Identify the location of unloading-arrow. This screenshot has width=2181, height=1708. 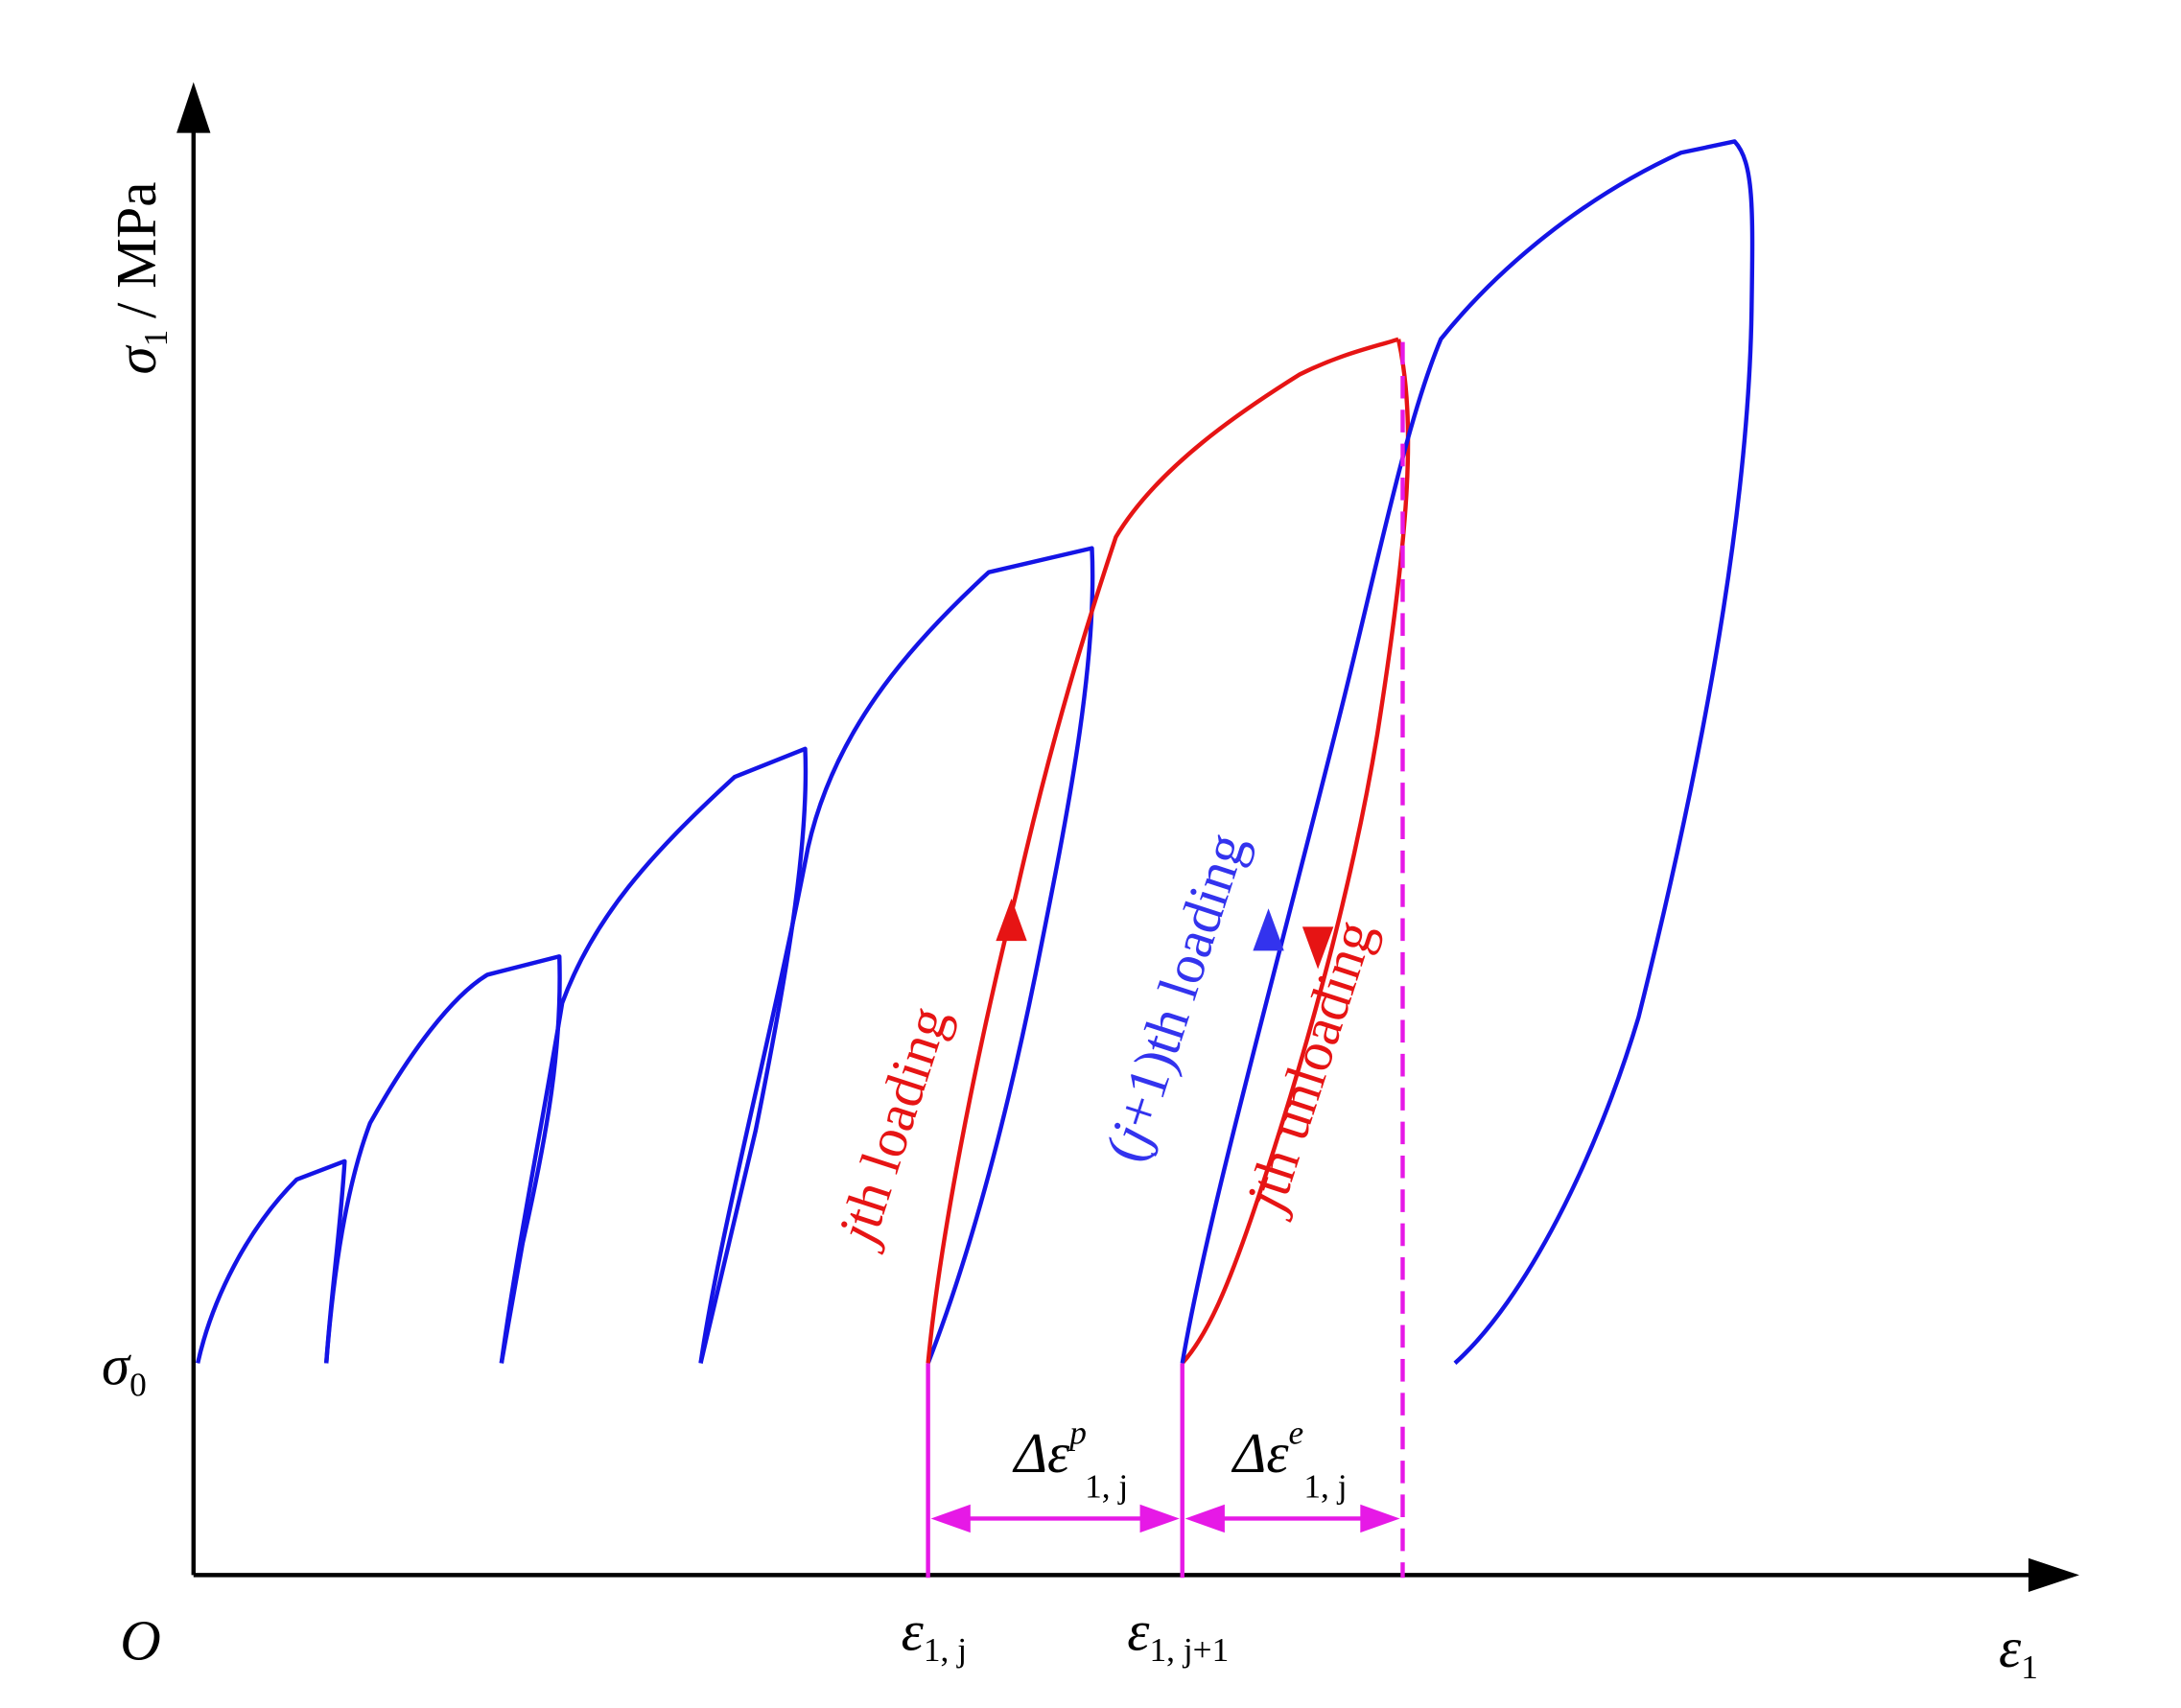
(1318, 948).